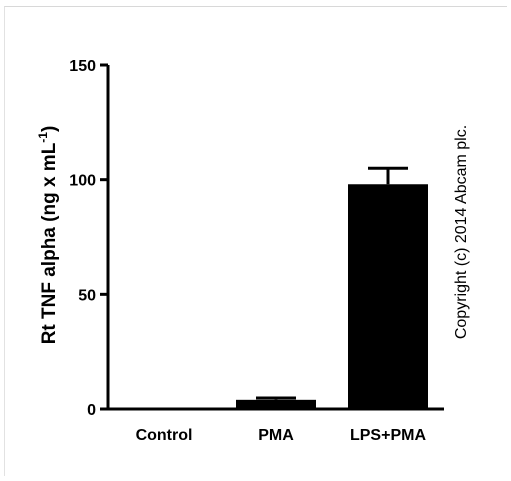  What do you see at coordinates (82, 181) in the screenshot?
I see `y-tick-label: 100` at bounding box center [82, 181].